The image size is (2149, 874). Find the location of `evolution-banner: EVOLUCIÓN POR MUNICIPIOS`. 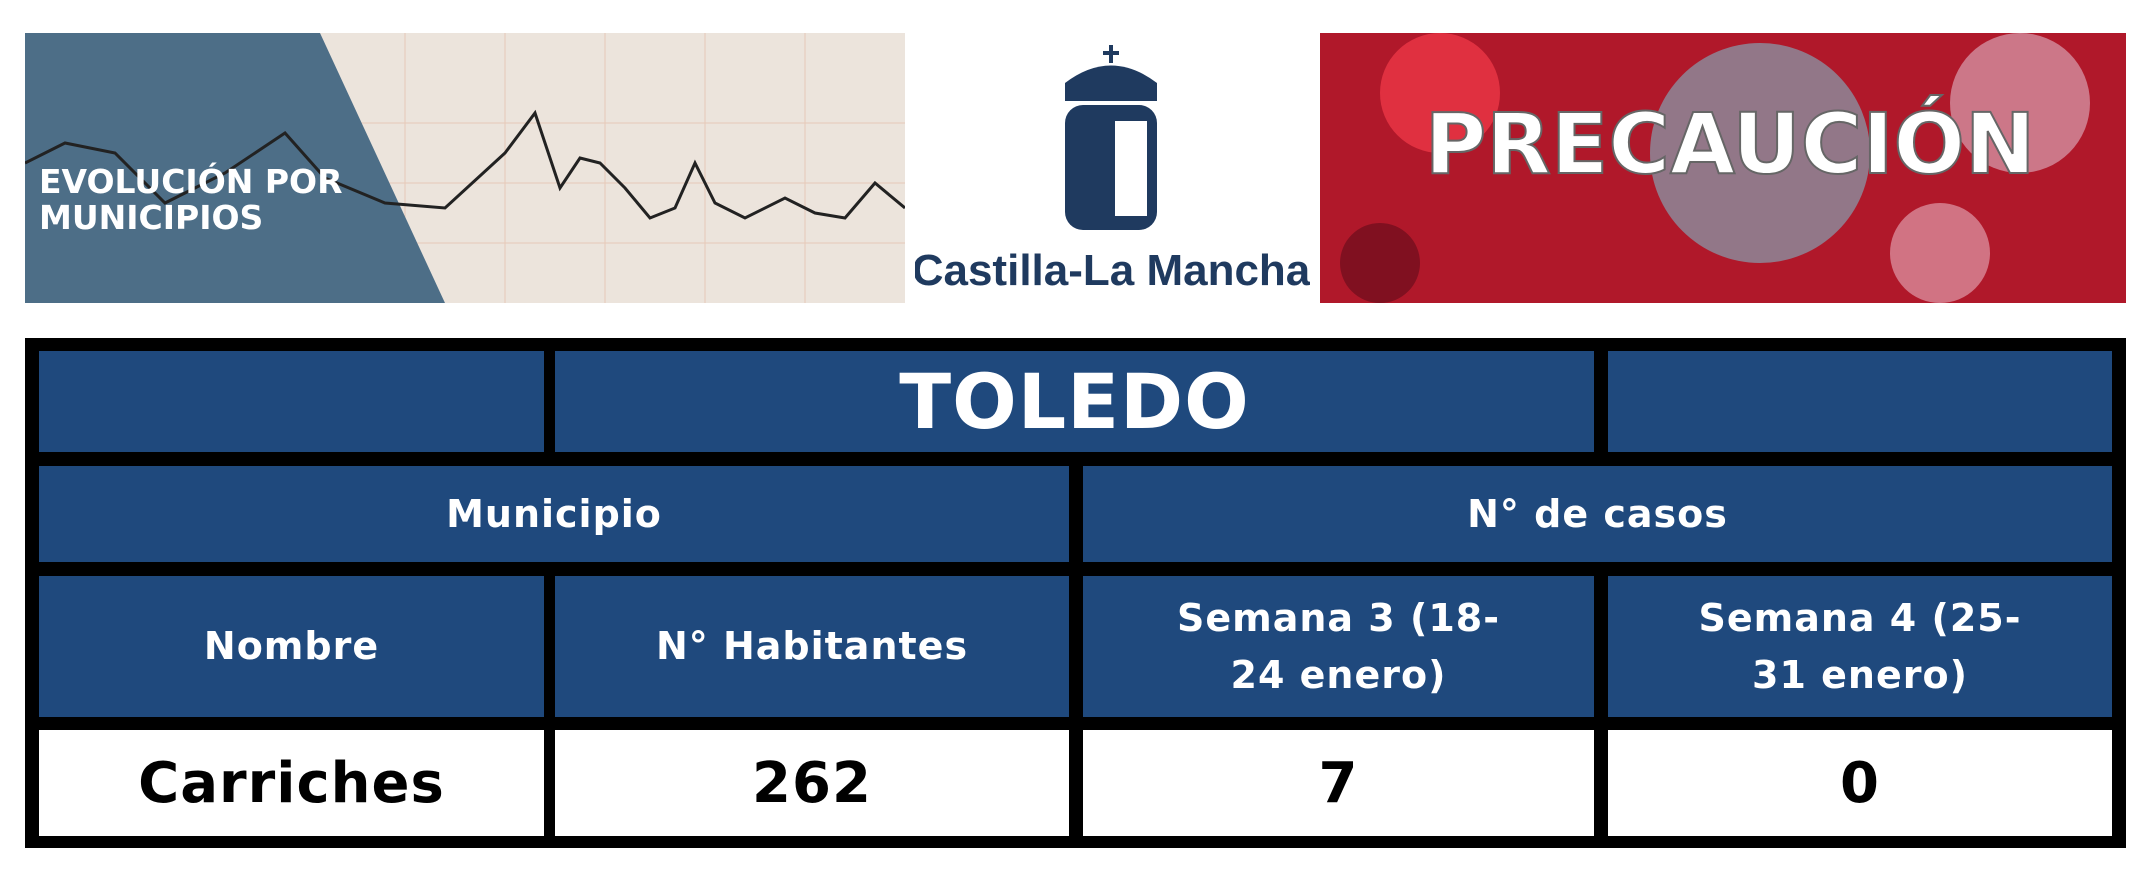

evolution-banner: EVOLUCIÓN POR MUNICIPIOS is located at coordinates (465, 168).